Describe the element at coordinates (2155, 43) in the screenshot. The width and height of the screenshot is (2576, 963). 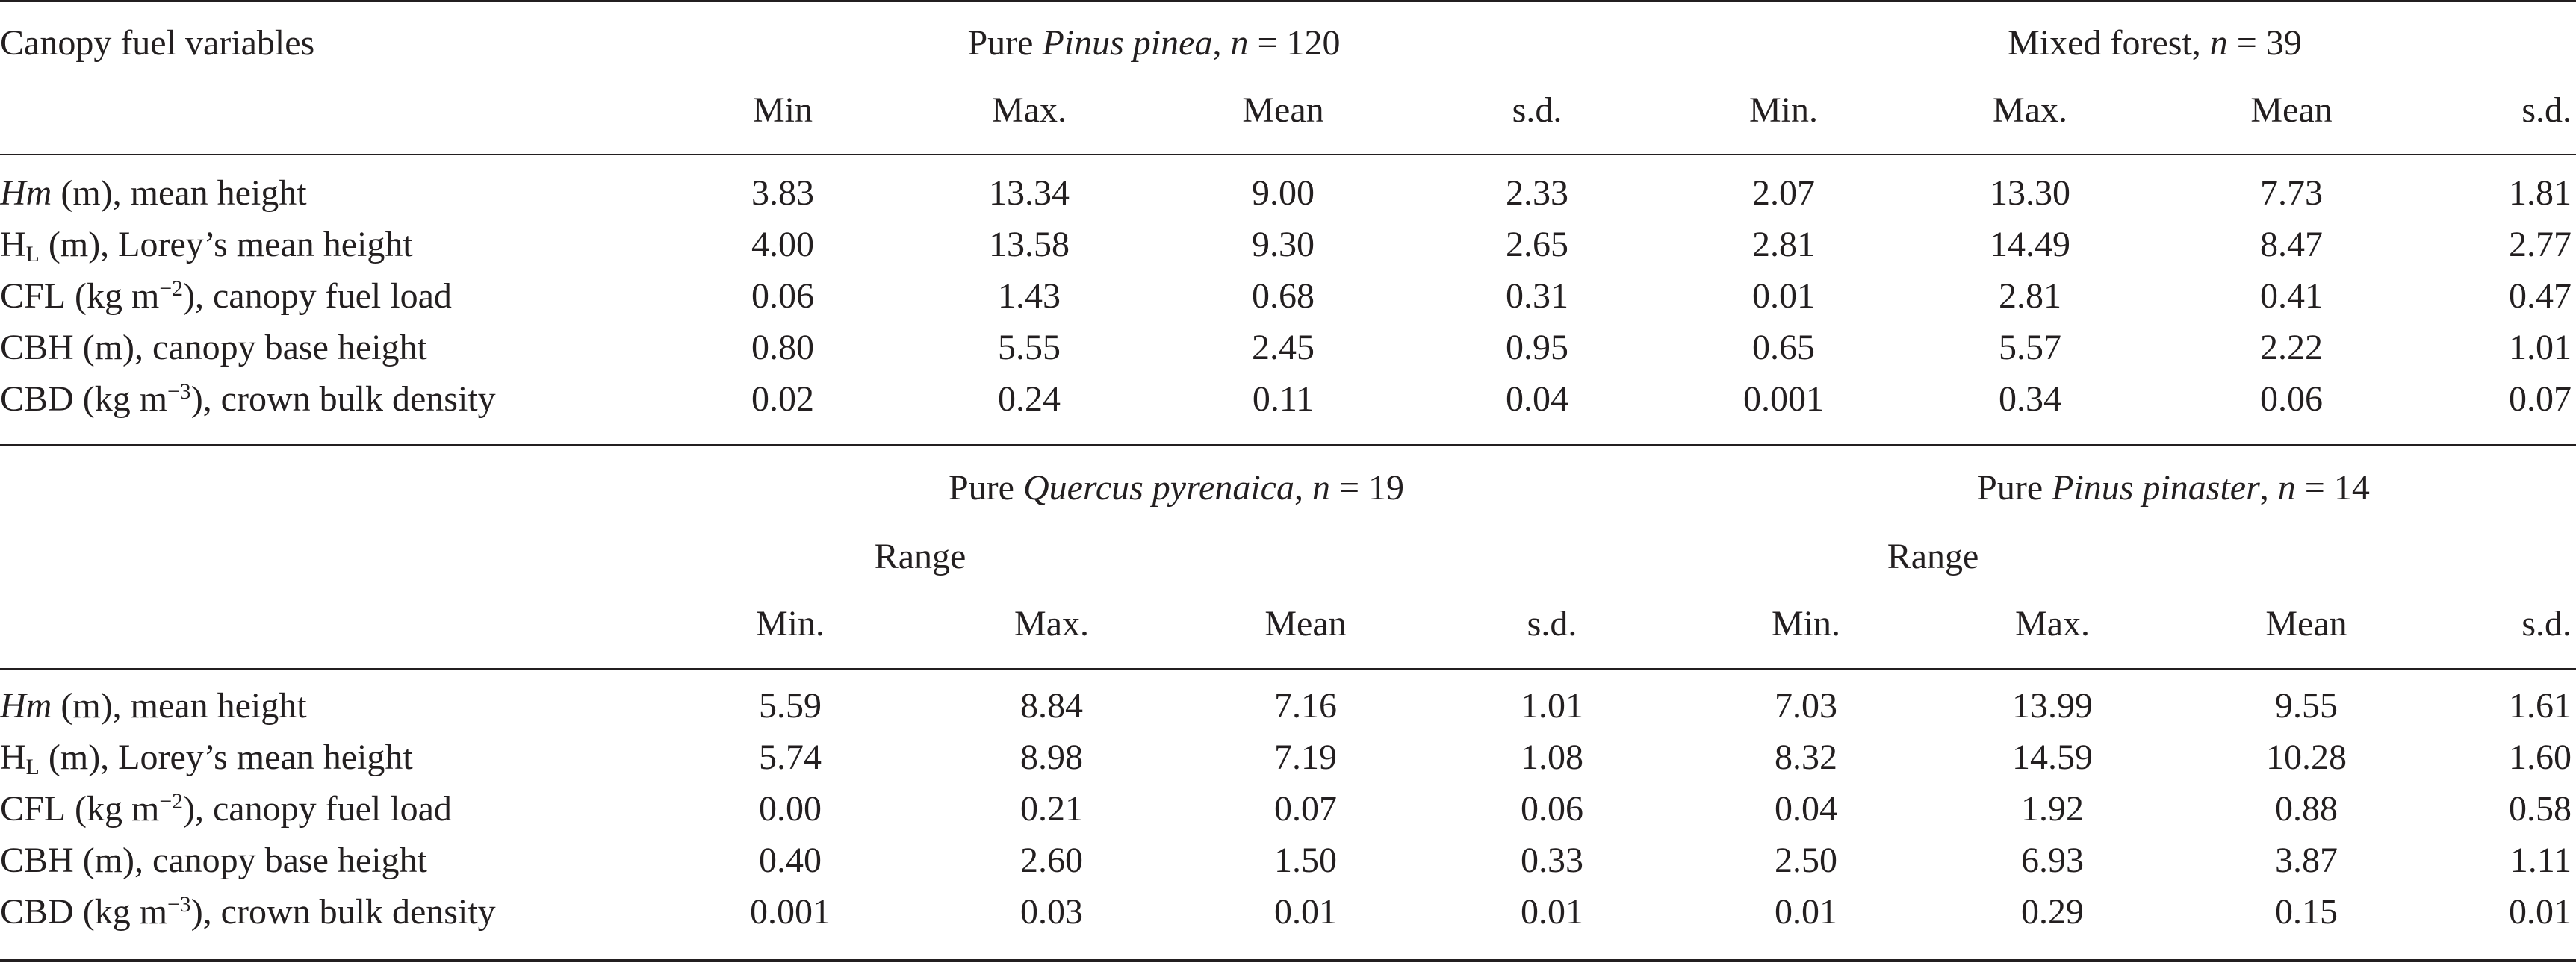
I see `group-header: Mixed forest, n = 39` at that location.